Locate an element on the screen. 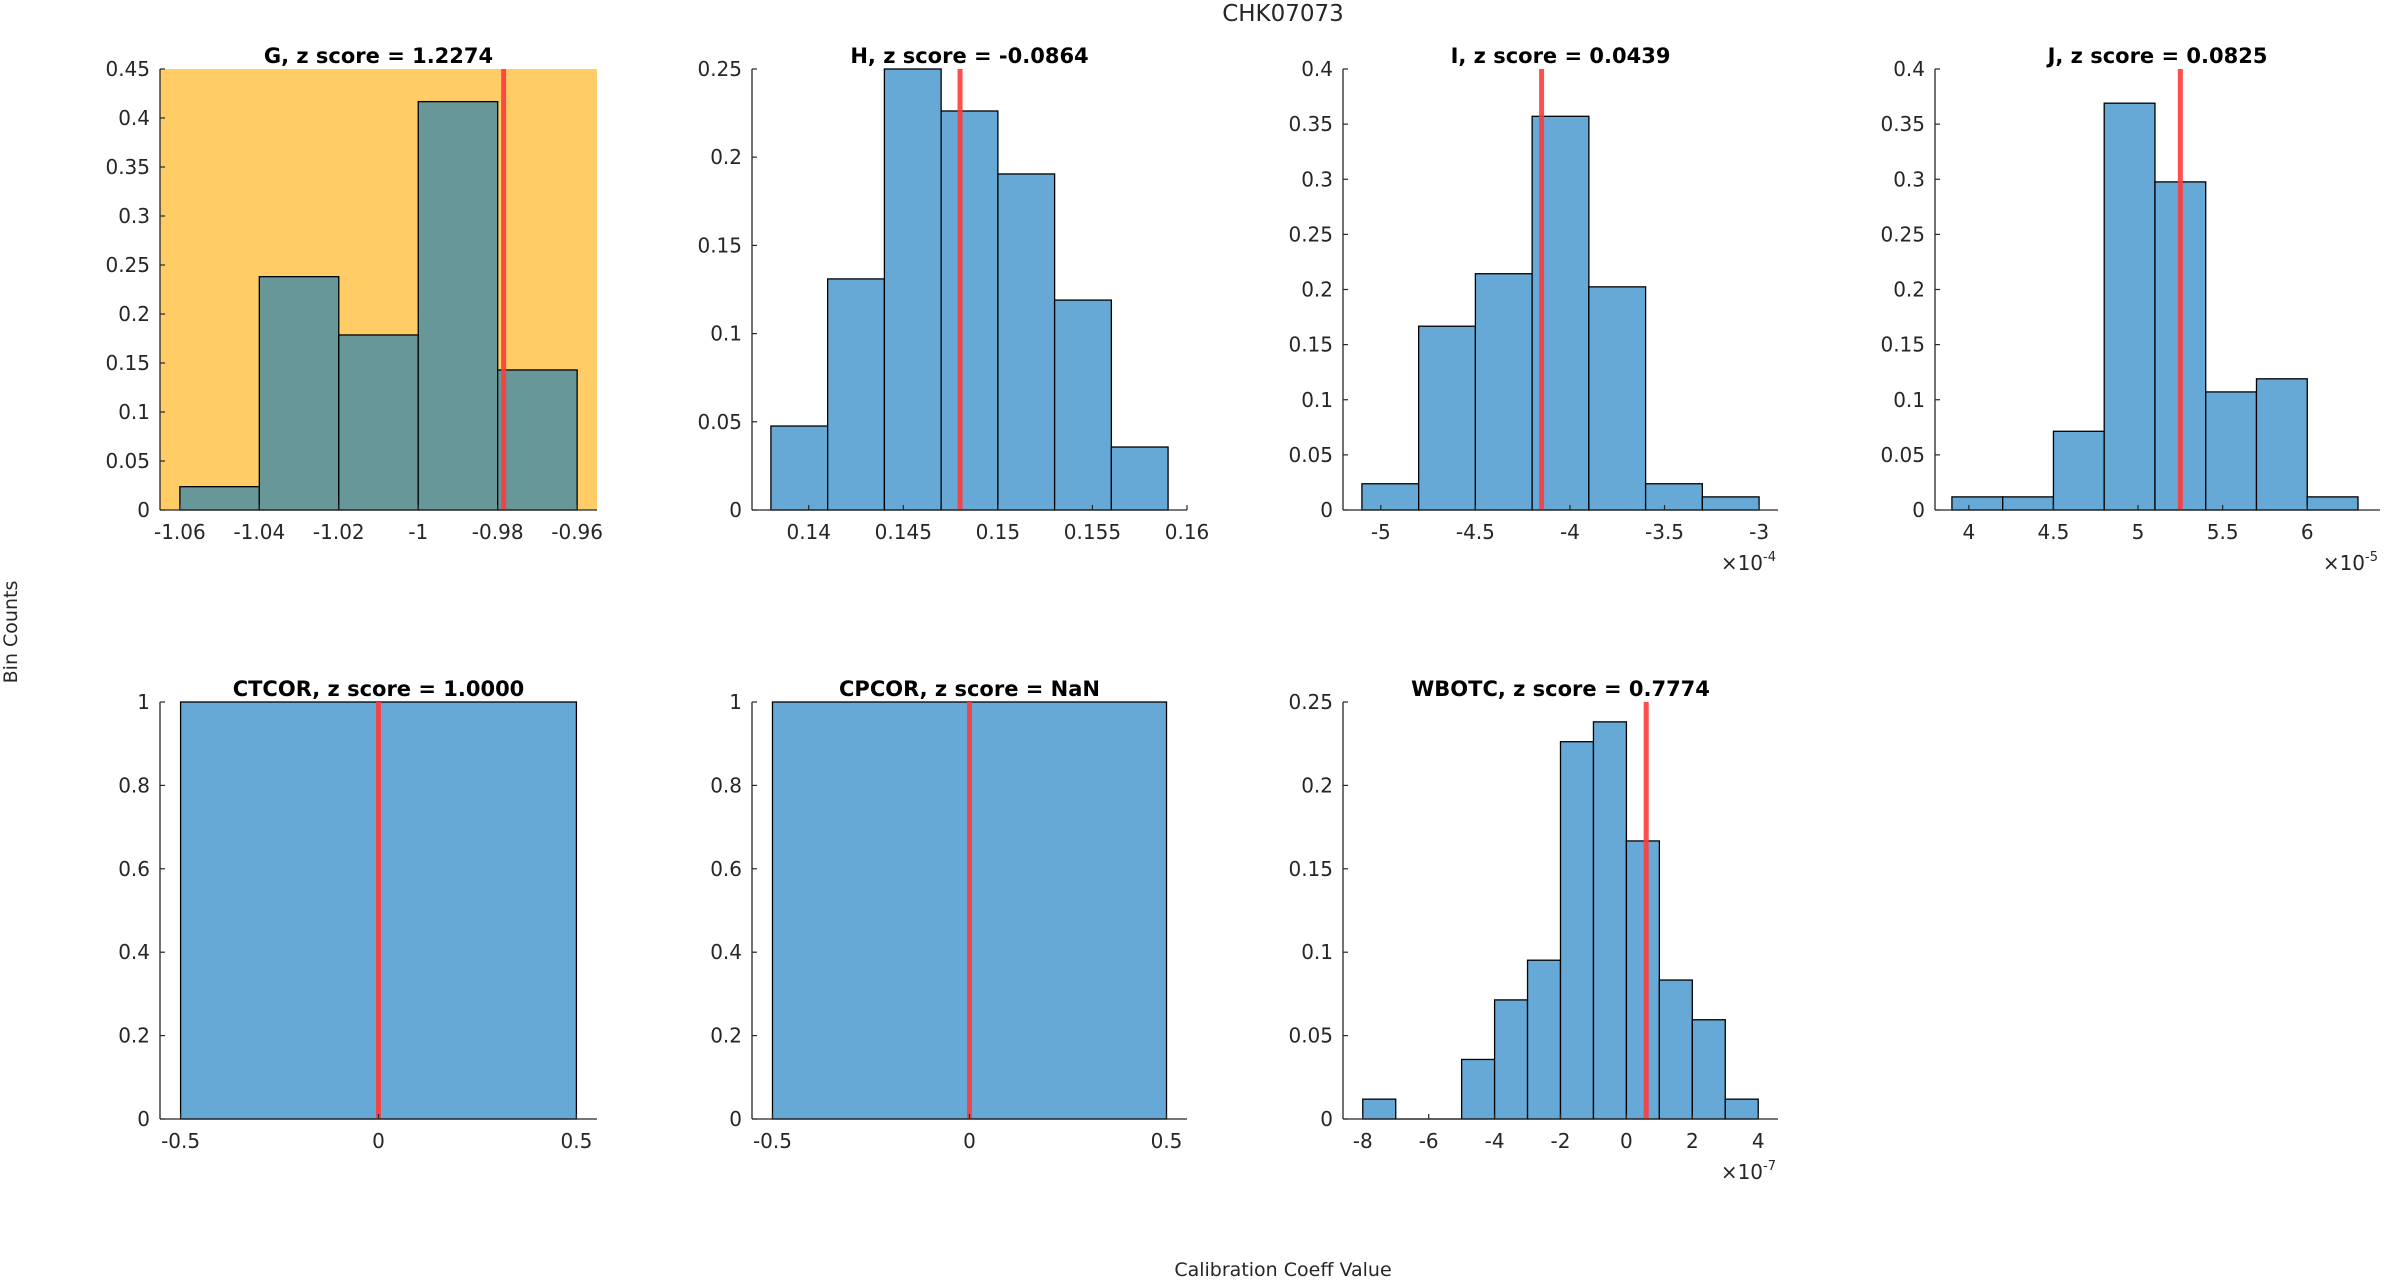 The image size is (2407, 1281). panel-title: J, z score = 0.0825 is located at coordinates (2157, 56).